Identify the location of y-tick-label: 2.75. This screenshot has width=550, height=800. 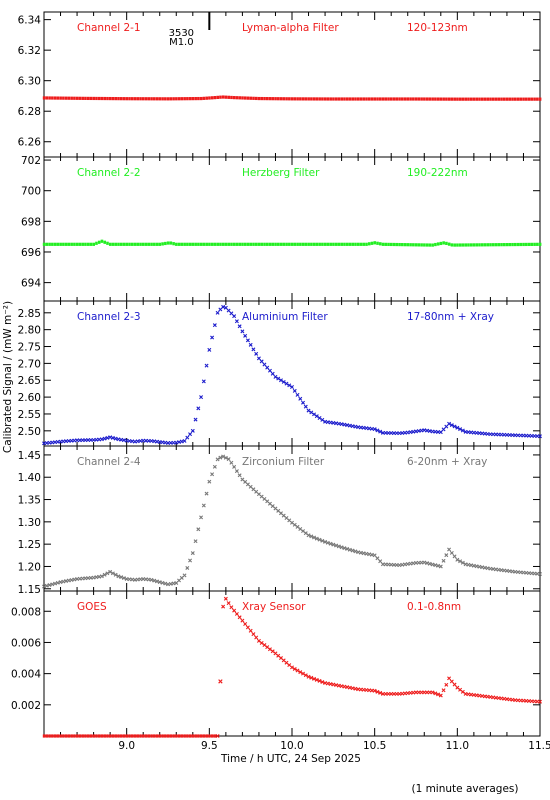
(29, 348).